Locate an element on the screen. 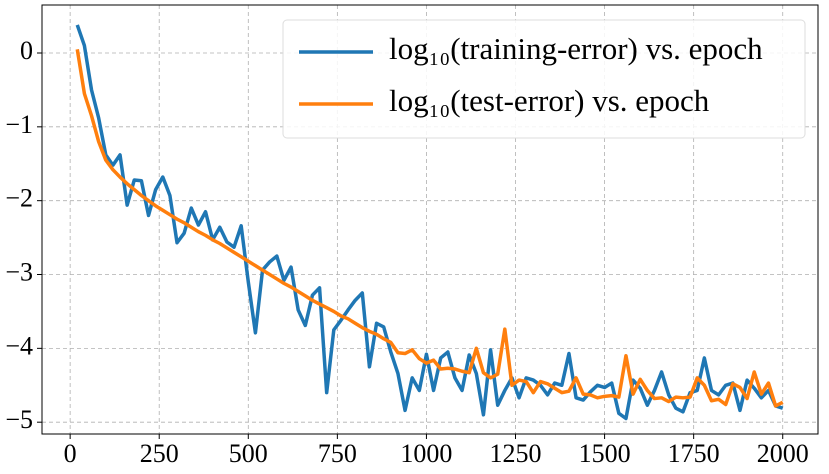  y-tick-label: 0 is located at coordinates (26, 50).